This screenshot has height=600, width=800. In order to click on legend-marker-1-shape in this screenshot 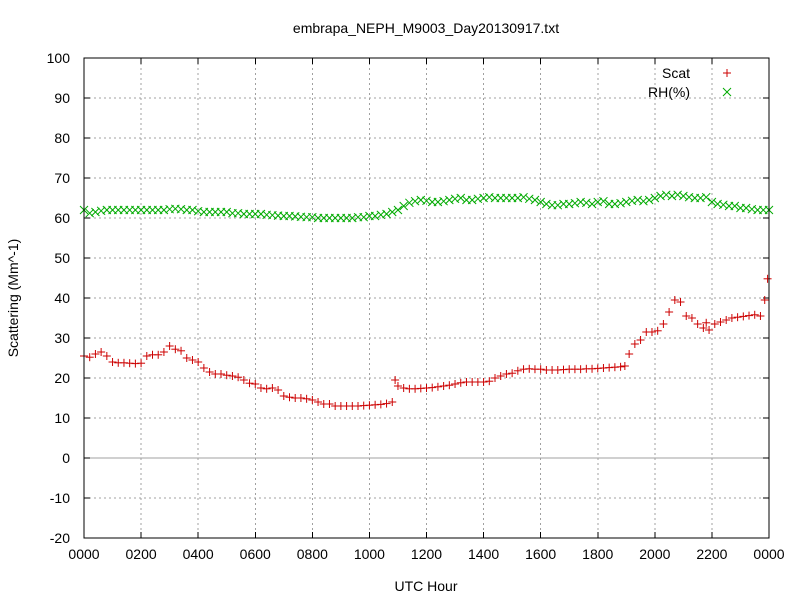, I will do `click(727, 92)`.